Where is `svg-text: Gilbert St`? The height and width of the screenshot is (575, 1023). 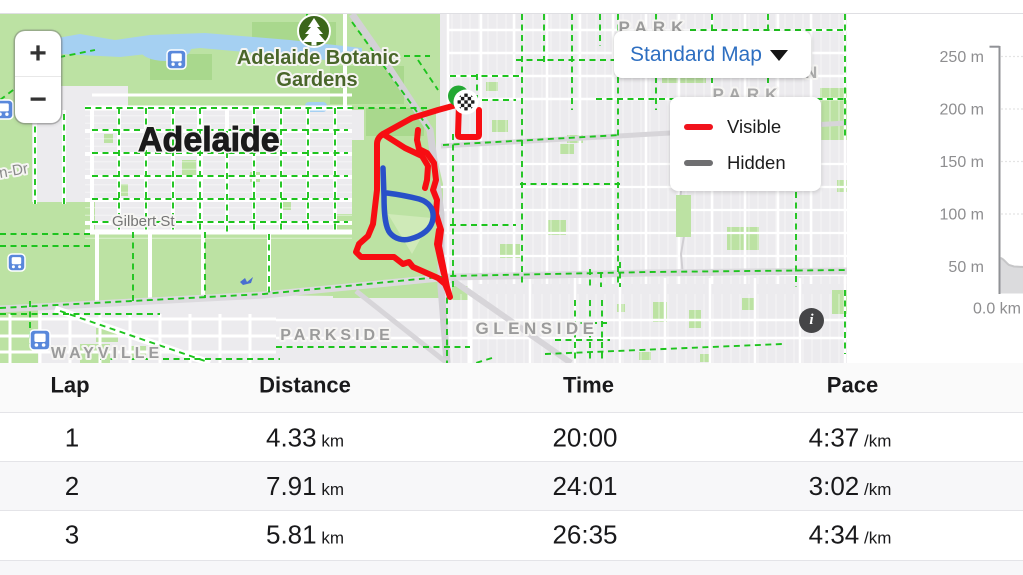
svg-text: Gilbert St is located at coordinates (143, 221).